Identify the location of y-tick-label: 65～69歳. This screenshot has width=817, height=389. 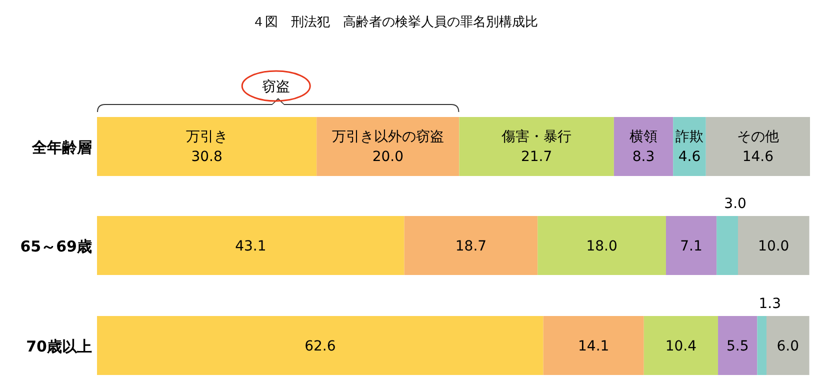
(56, 247).